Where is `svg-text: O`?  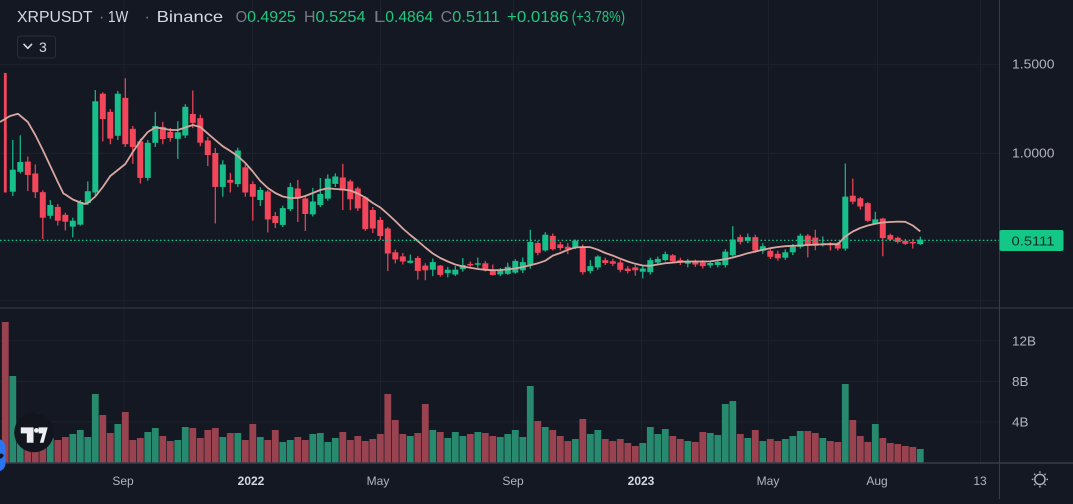 svg-text: O is located at coordinates (242, 17).